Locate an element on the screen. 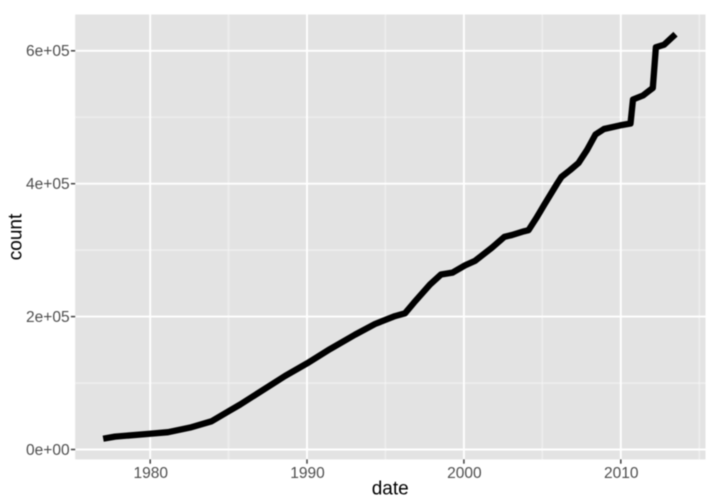 The width and height of the screenshot is (720, 504). svg-text: count is located at coordinates (16, 236).